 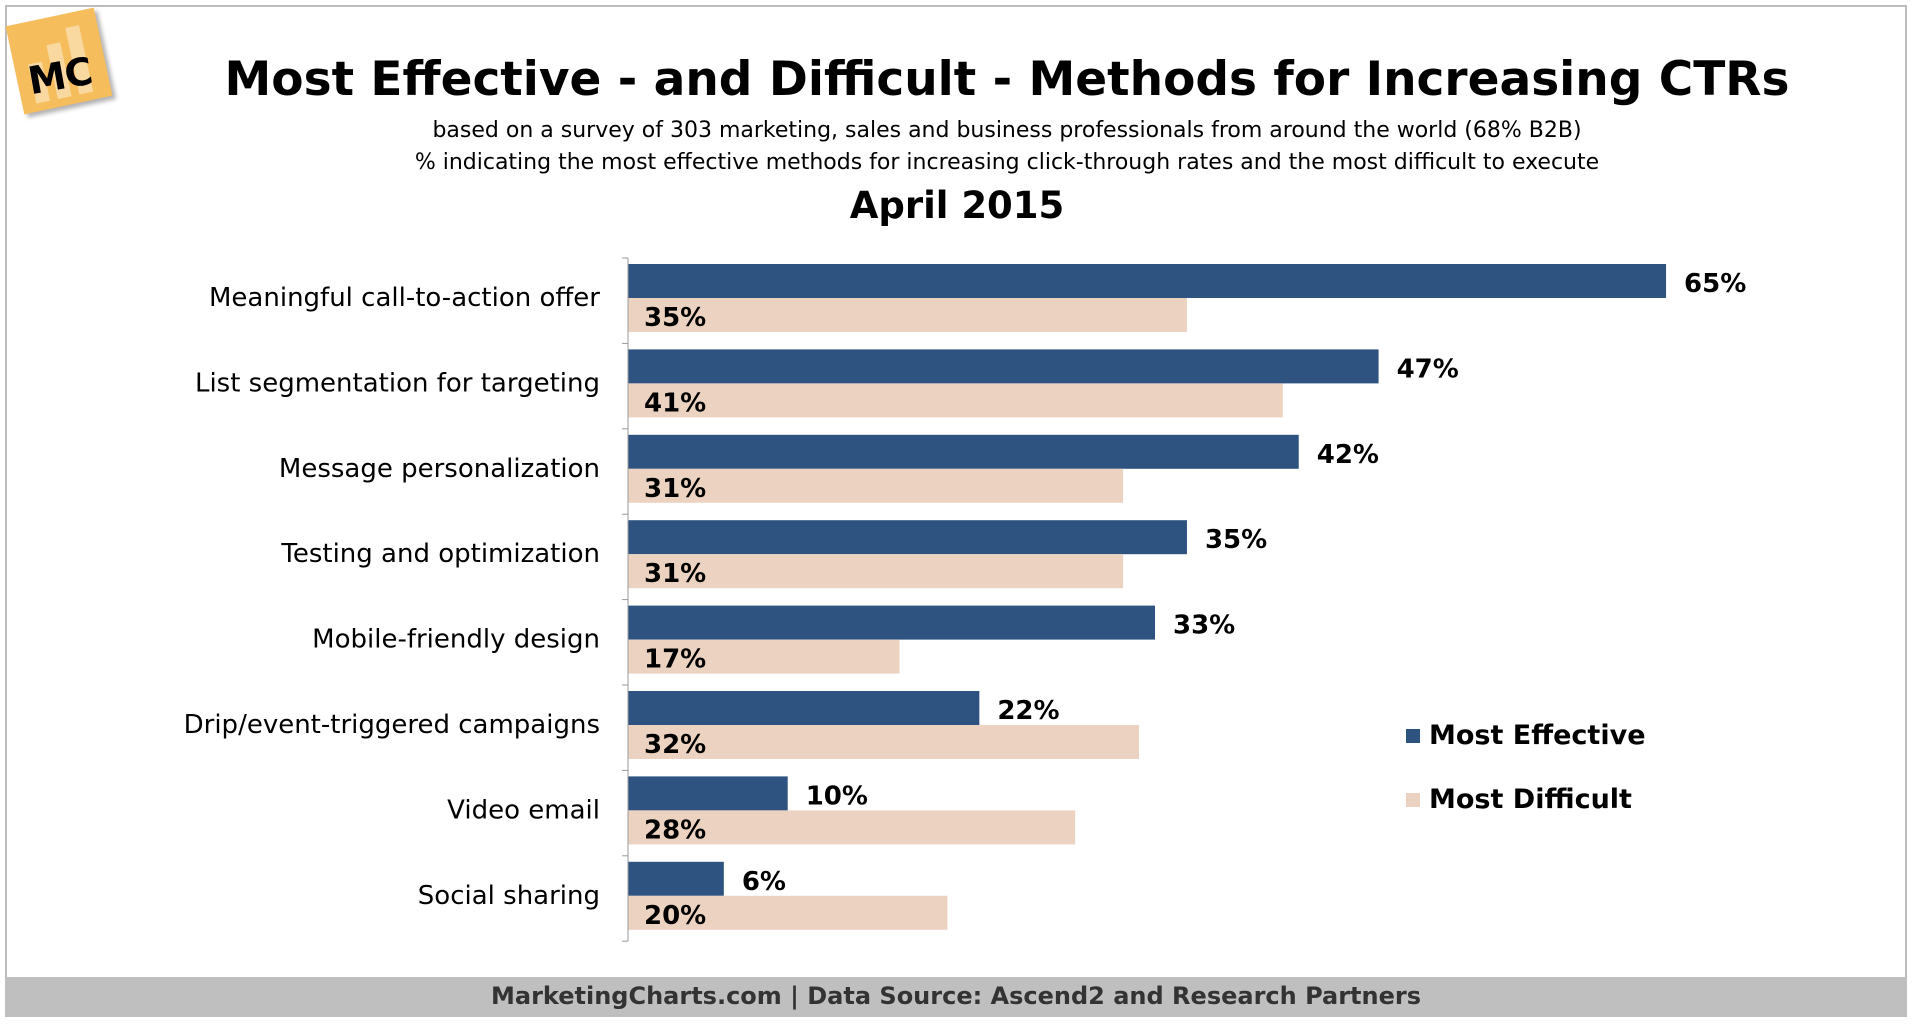 I want to click on category-label: Mobile-friendly design, so click(x=456, y=640).